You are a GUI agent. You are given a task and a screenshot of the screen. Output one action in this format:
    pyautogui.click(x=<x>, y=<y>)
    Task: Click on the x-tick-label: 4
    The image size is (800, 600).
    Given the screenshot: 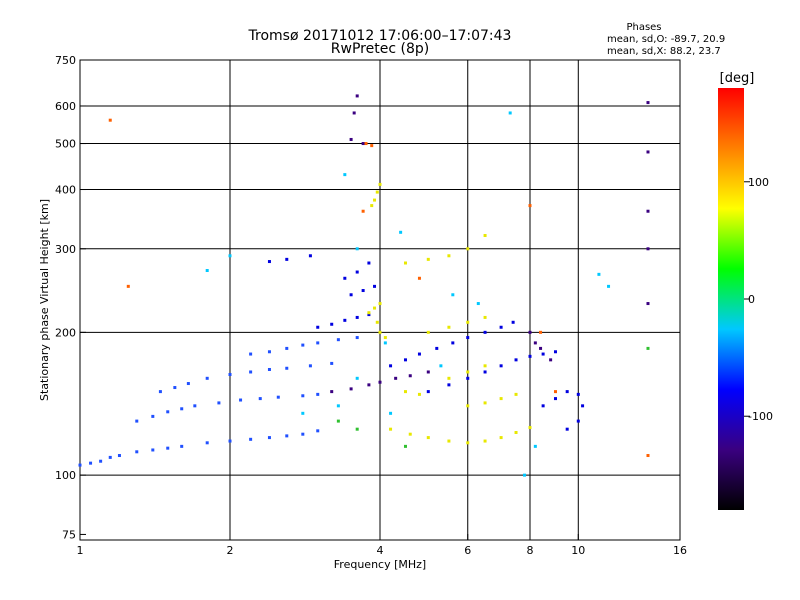 What is the action you would take?
    pyautogui.click(x=380, y=550)
    